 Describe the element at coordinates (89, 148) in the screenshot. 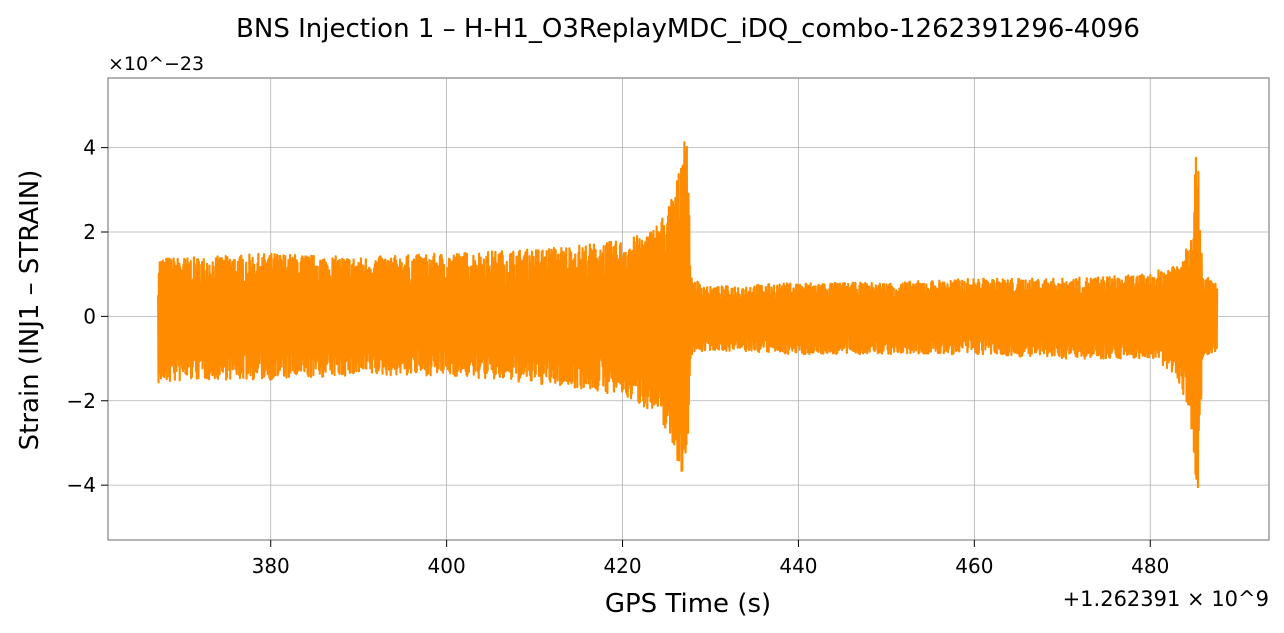

I see `y-tick-label: 4` at that location.